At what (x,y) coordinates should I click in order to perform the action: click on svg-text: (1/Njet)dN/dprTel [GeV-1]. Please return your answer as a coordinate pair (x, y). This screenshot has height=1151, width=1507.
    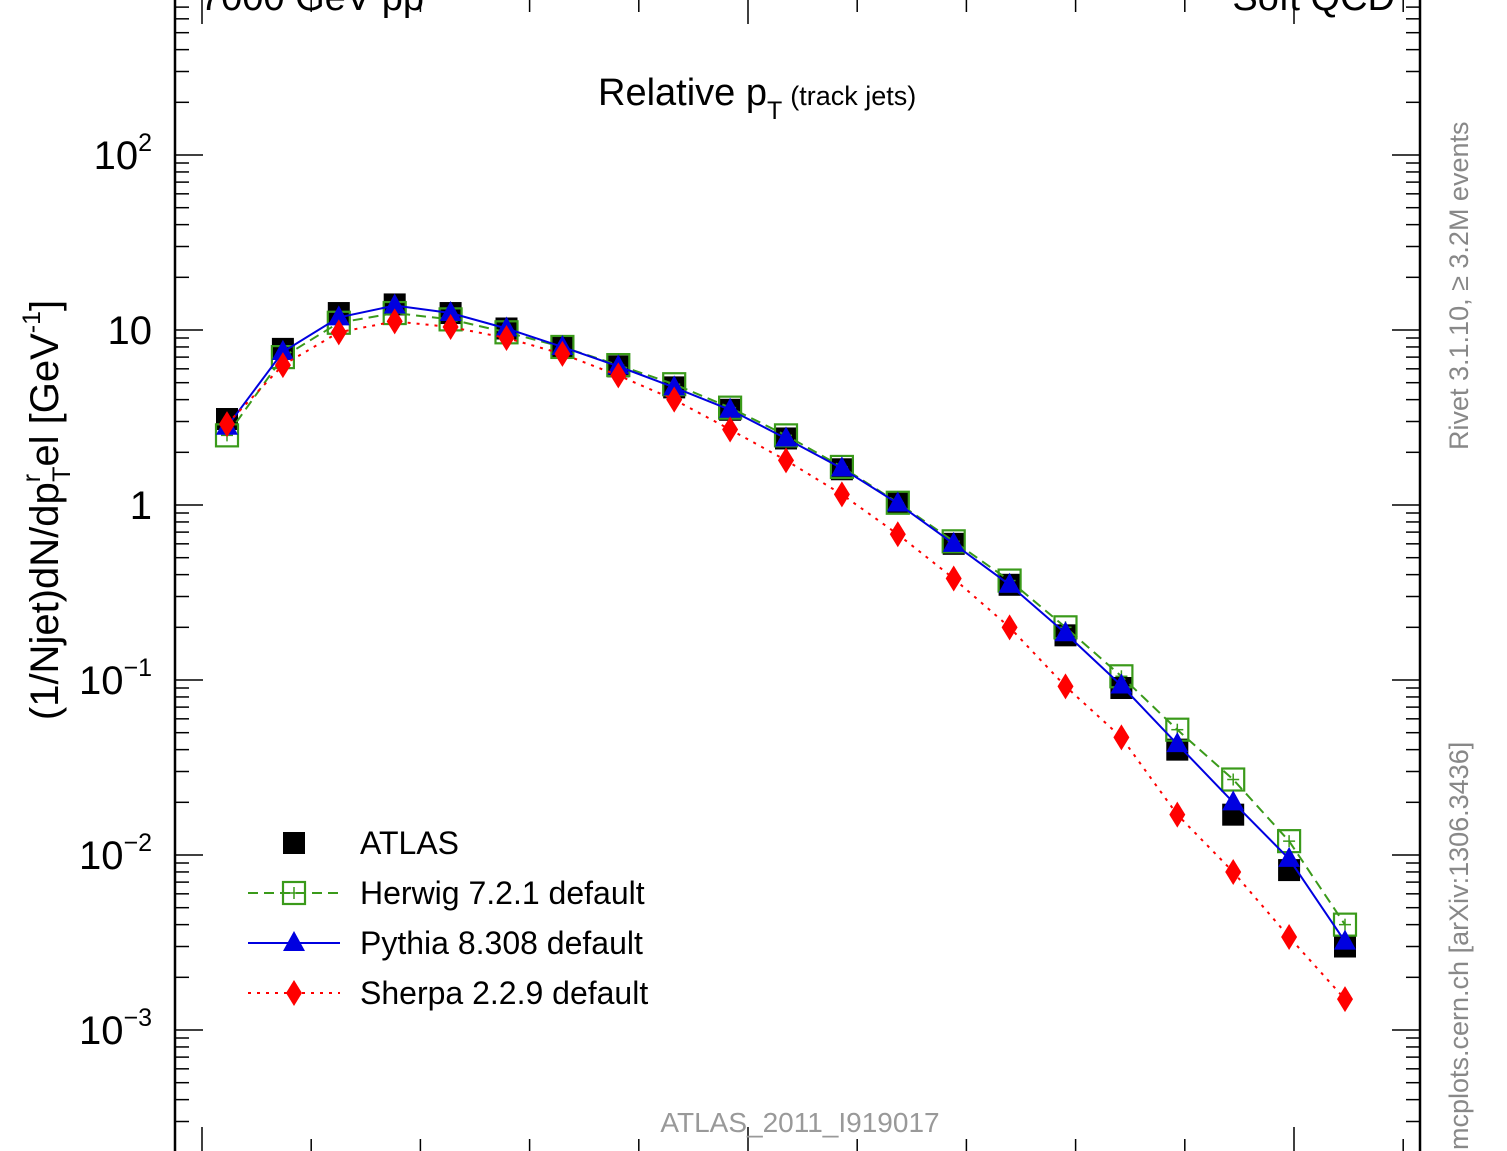
    Looking at the image, I should click on (47, 510).